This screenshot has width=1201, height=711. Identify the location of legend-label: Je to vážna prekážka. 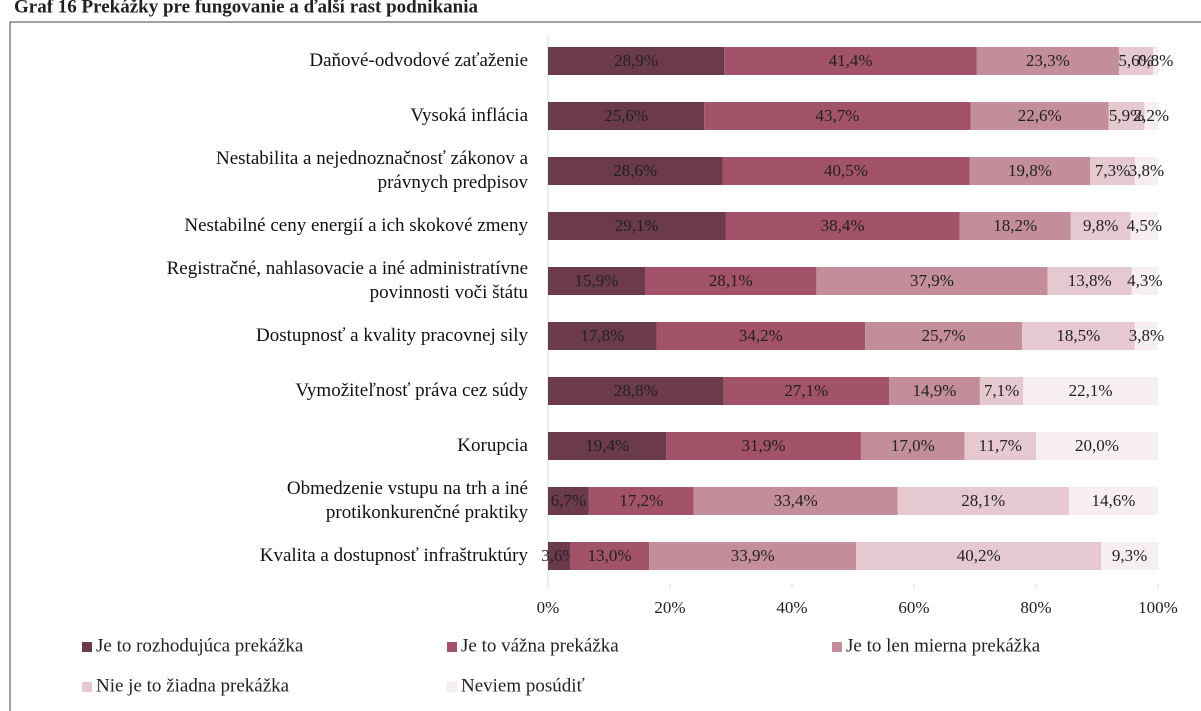
(540, 645).